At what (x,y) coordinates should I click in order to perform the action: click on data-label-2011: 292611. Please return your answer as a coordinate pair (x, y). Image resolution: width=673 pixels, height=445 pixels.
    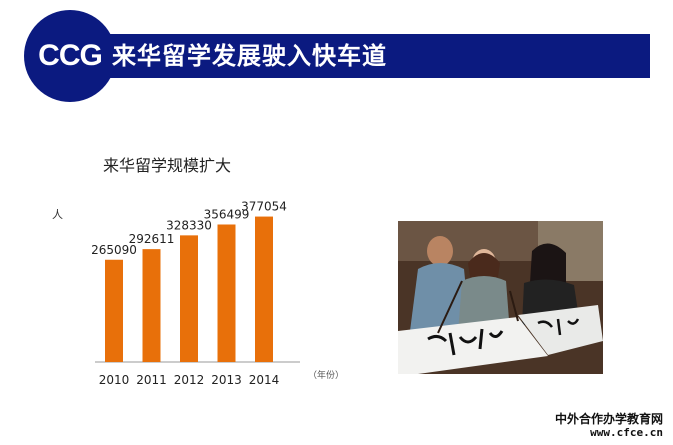
    Looking at the image, I should click on (152, 239).